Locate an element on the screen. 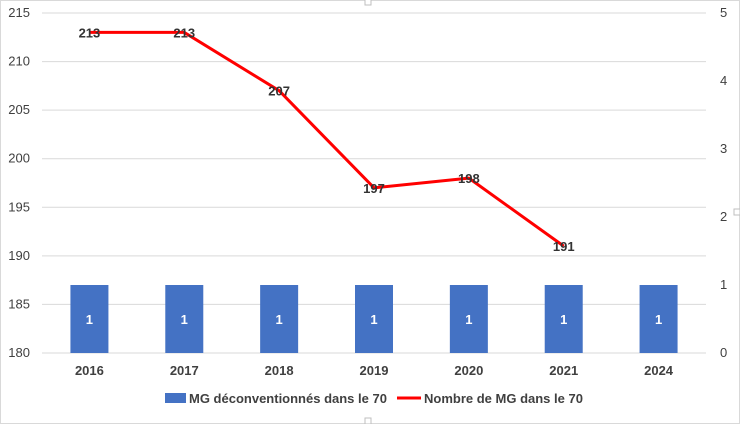 The image size is (740, 424). x-tick-label: 2021 is located at coordinates (563, 370).